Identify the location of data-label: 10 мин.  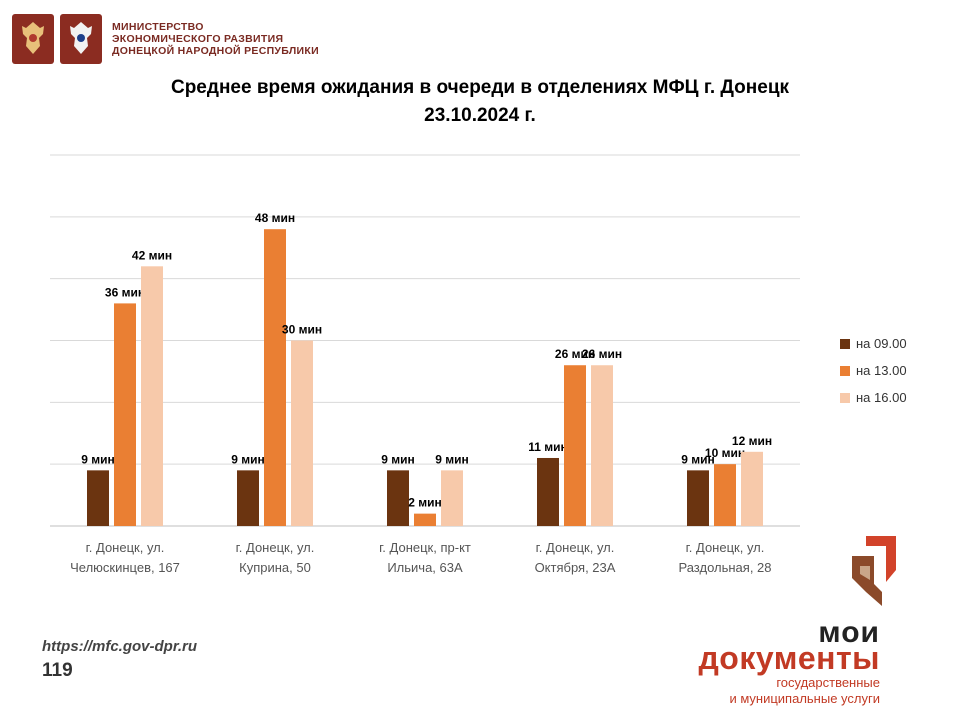
(725, 453).